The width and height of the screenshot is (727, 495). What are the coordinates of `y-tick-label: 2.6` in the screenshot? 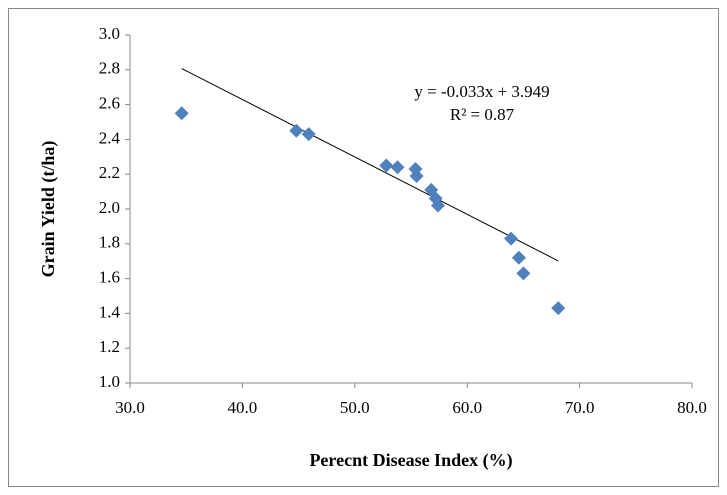 It's located at (109, 103).